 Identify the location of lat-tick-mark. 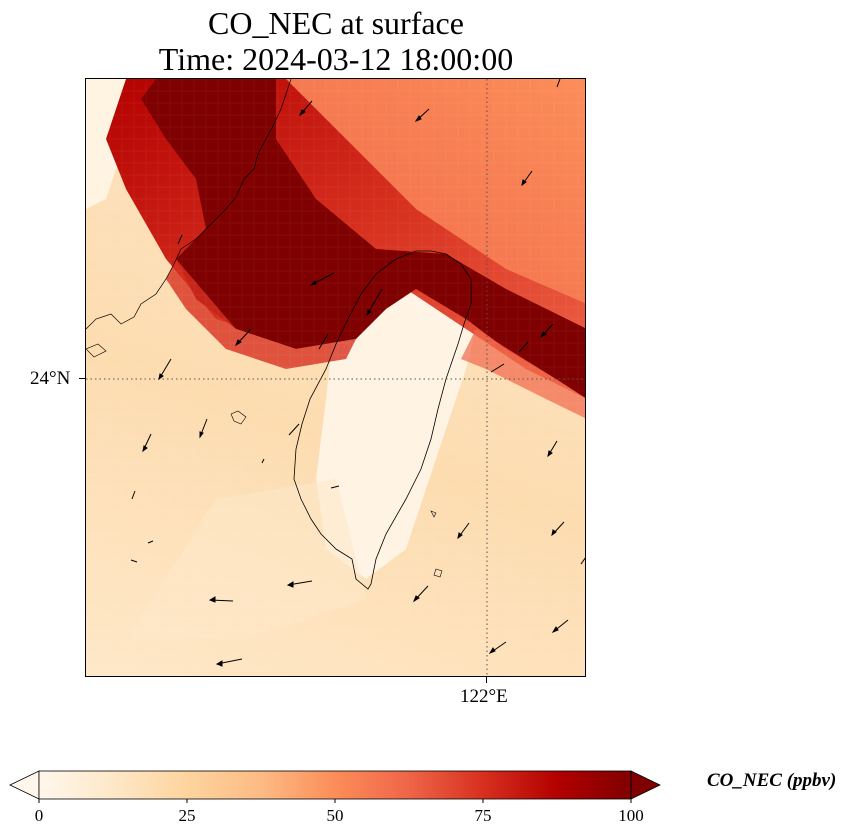
(82, 378).